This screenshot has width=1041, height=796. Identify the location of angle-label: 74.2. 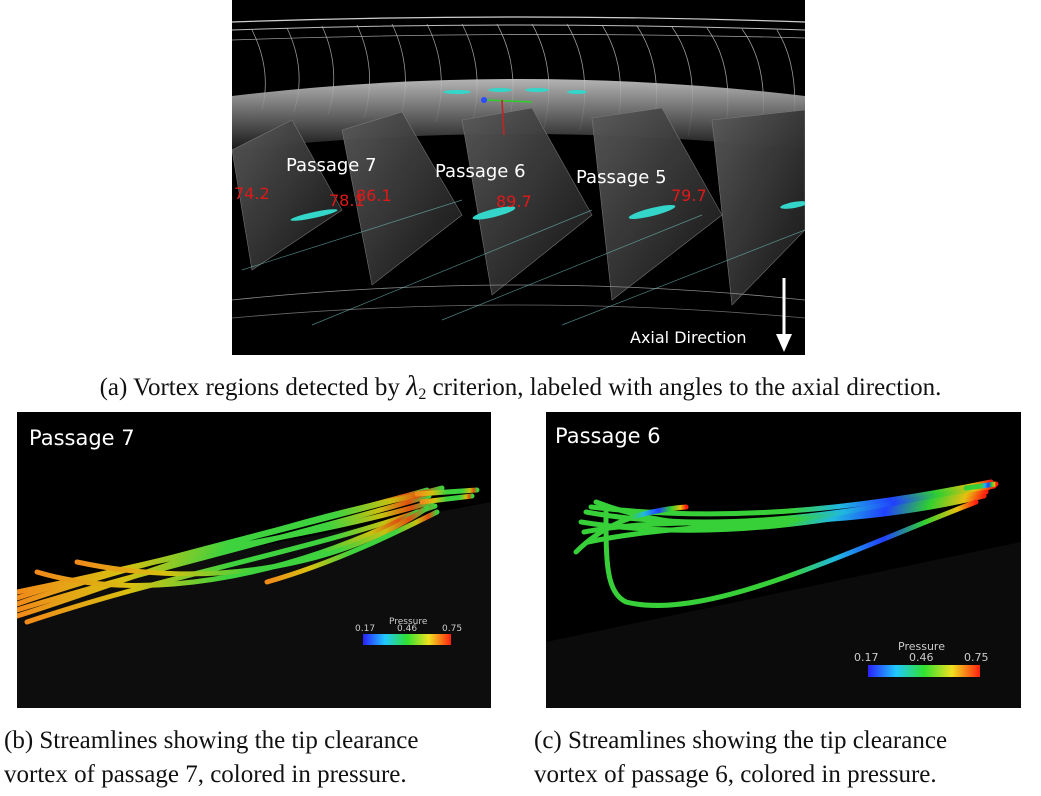
(252, 193).